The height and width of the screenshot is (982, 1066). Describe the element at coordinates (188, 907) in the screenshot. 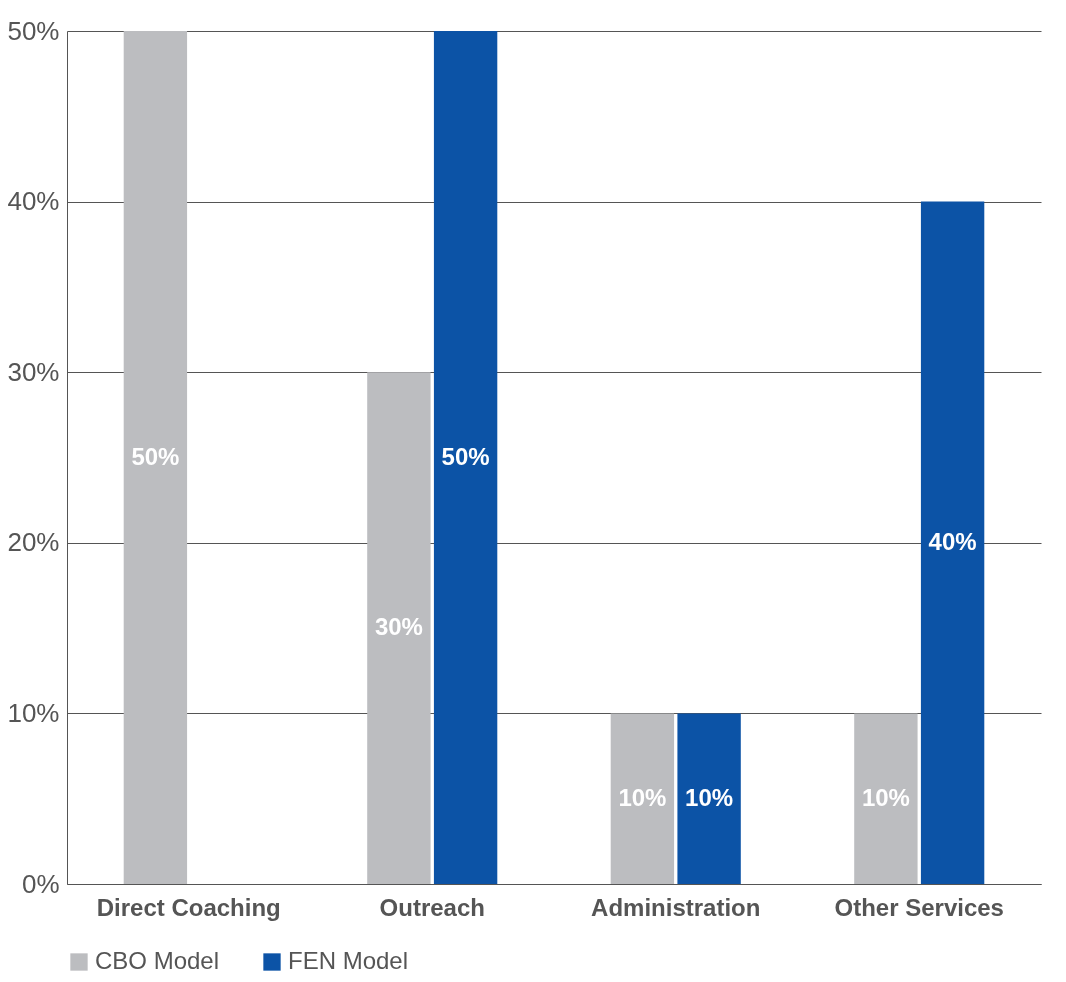

I see `x-tick-label: Direct Coaching` at that location.